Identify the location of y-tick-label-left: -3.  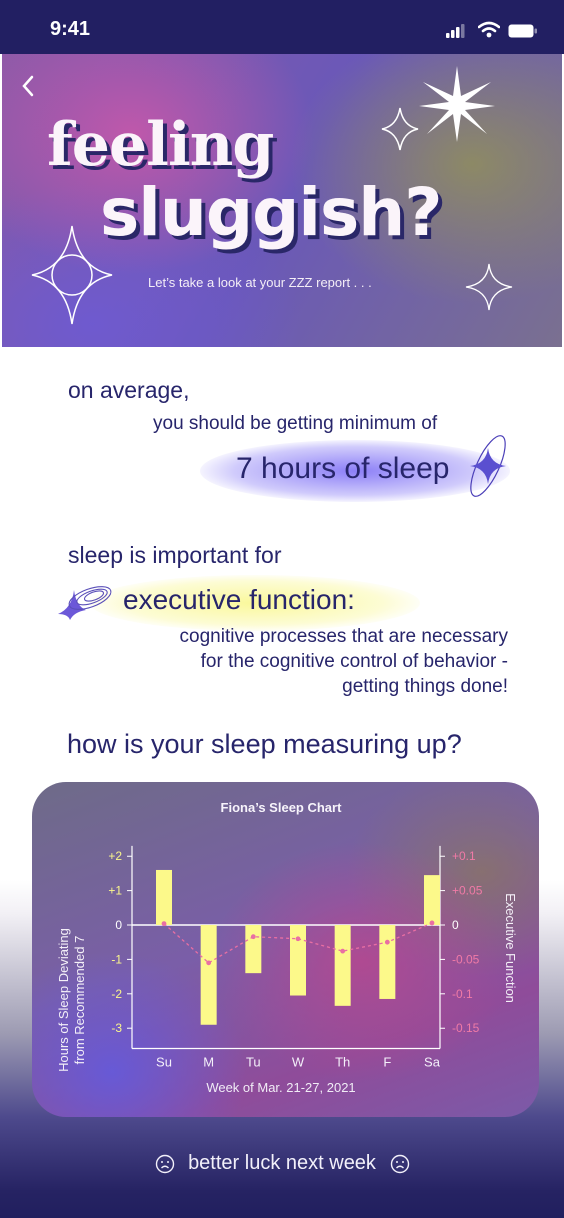
(116, 1028).